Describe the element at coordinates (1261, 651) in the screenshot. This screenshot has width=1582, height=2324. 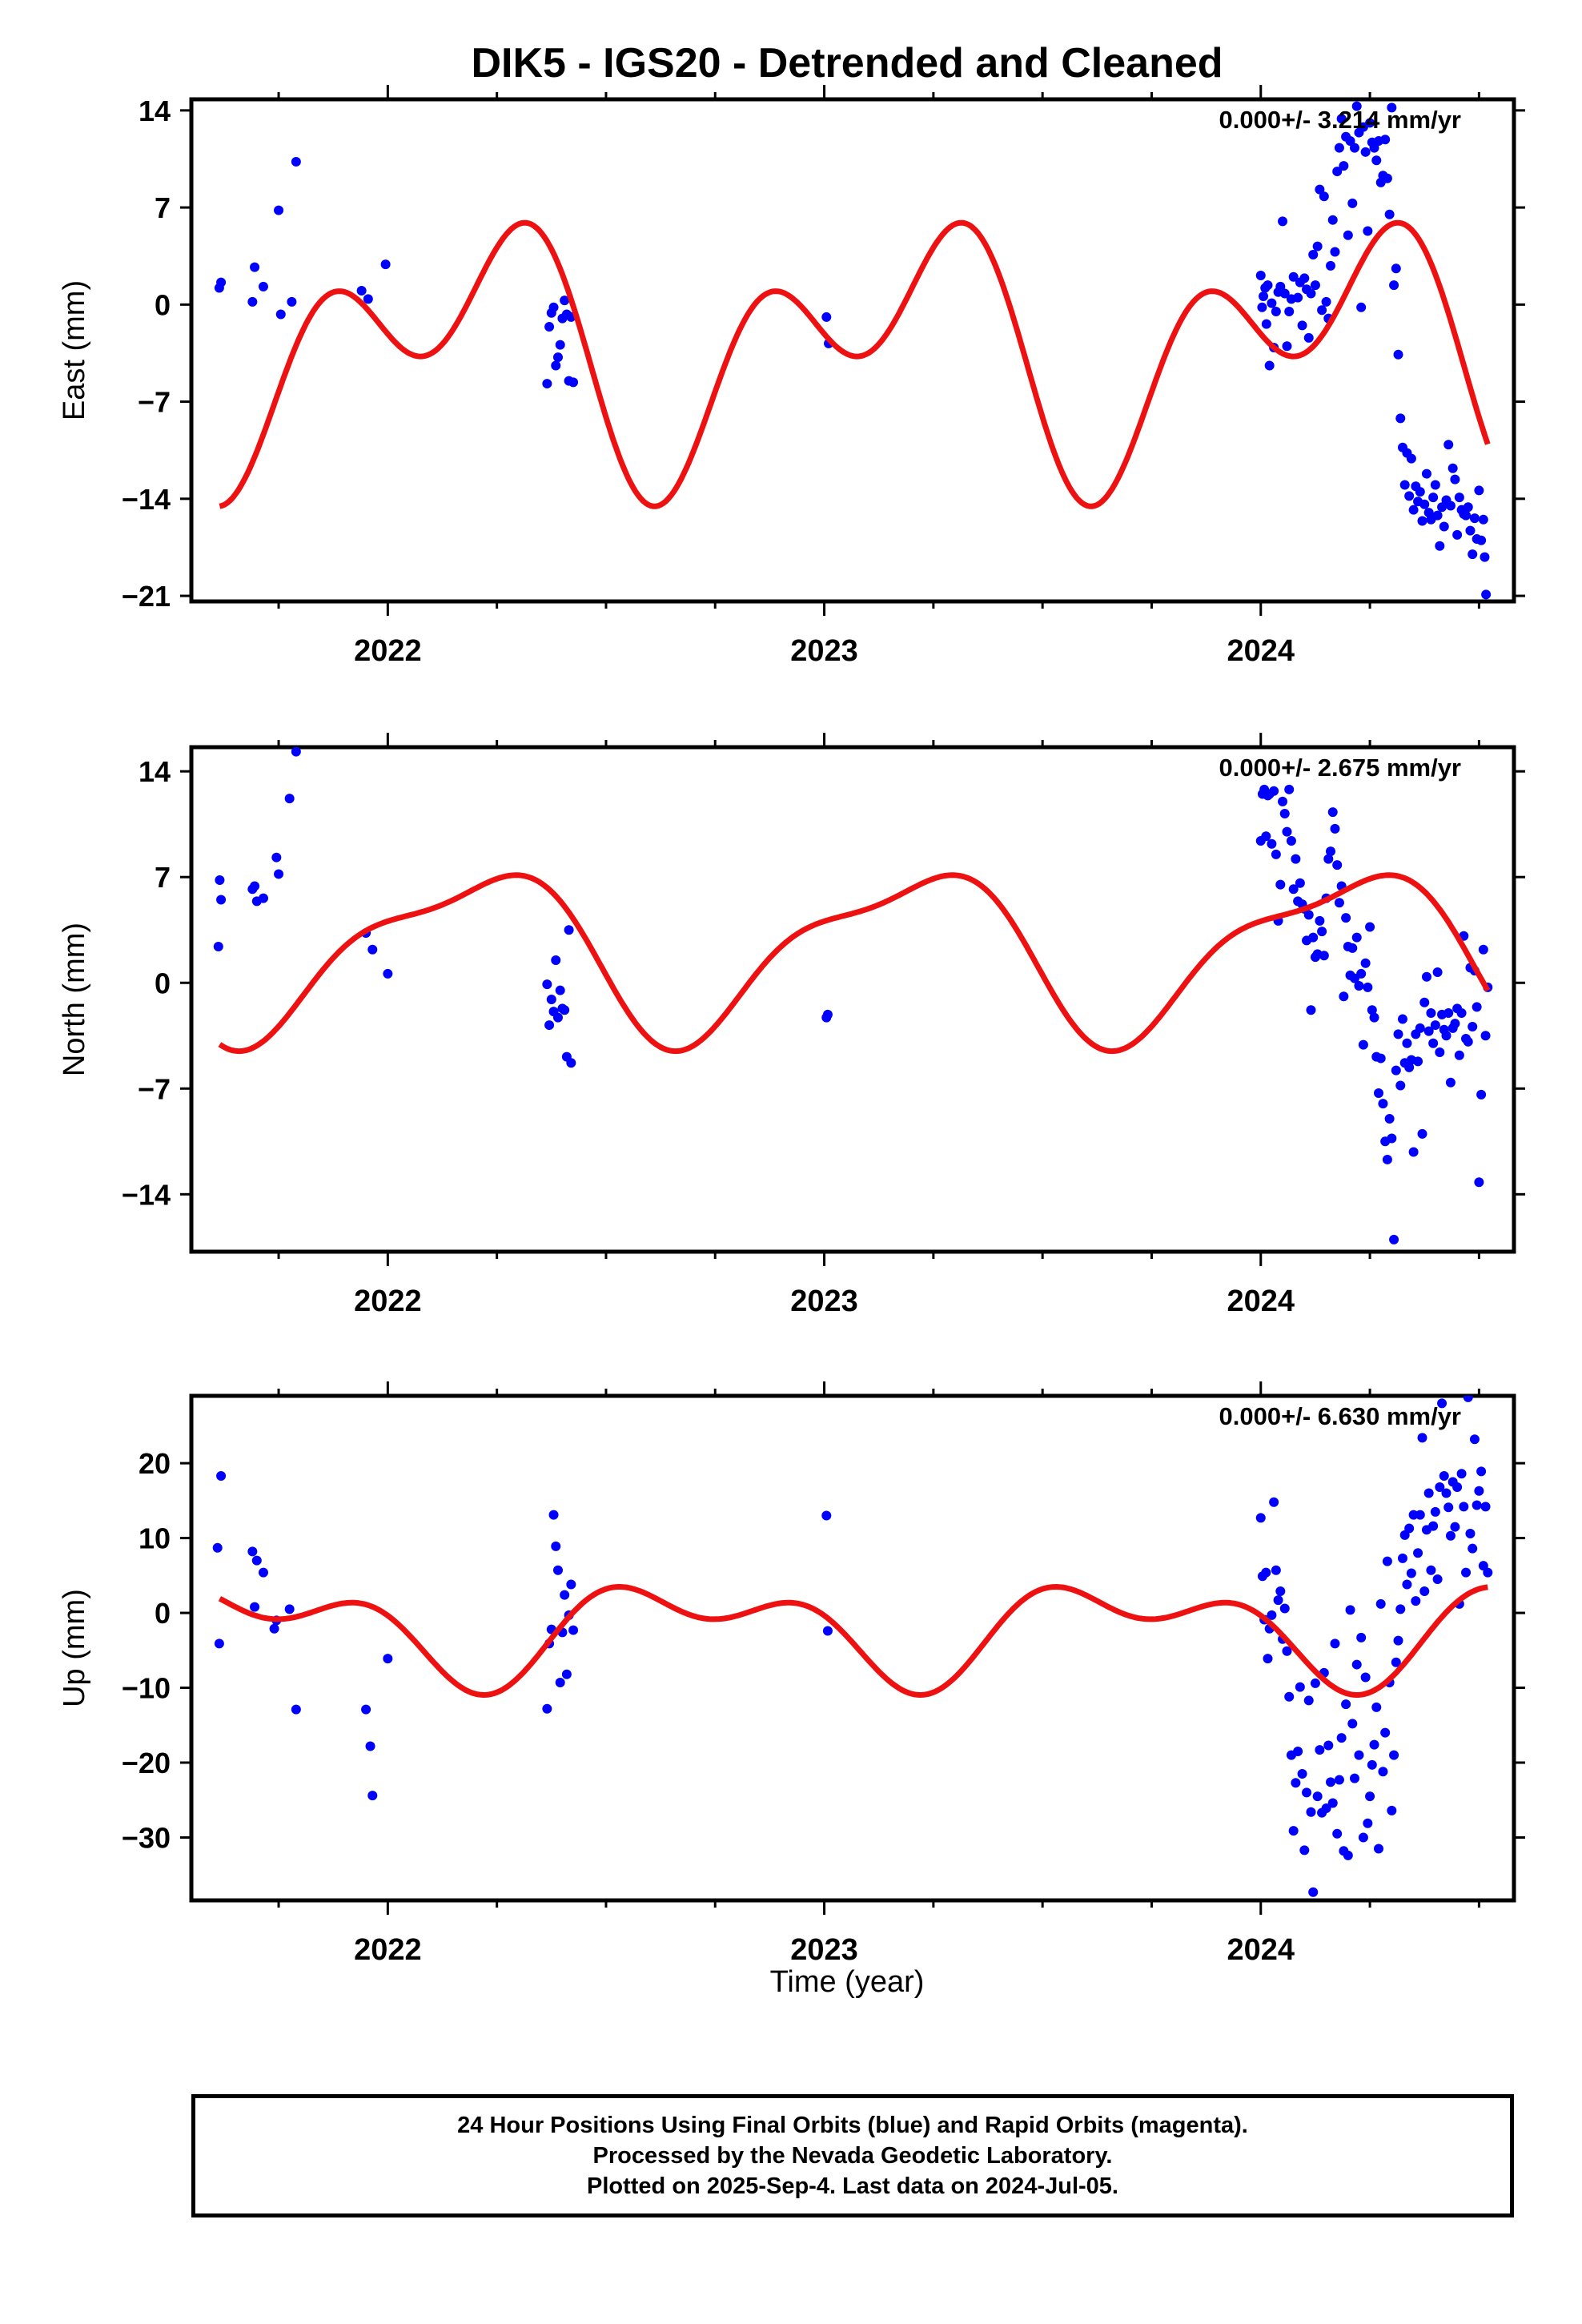
I see `east-xtick-label: 2024` at that location.